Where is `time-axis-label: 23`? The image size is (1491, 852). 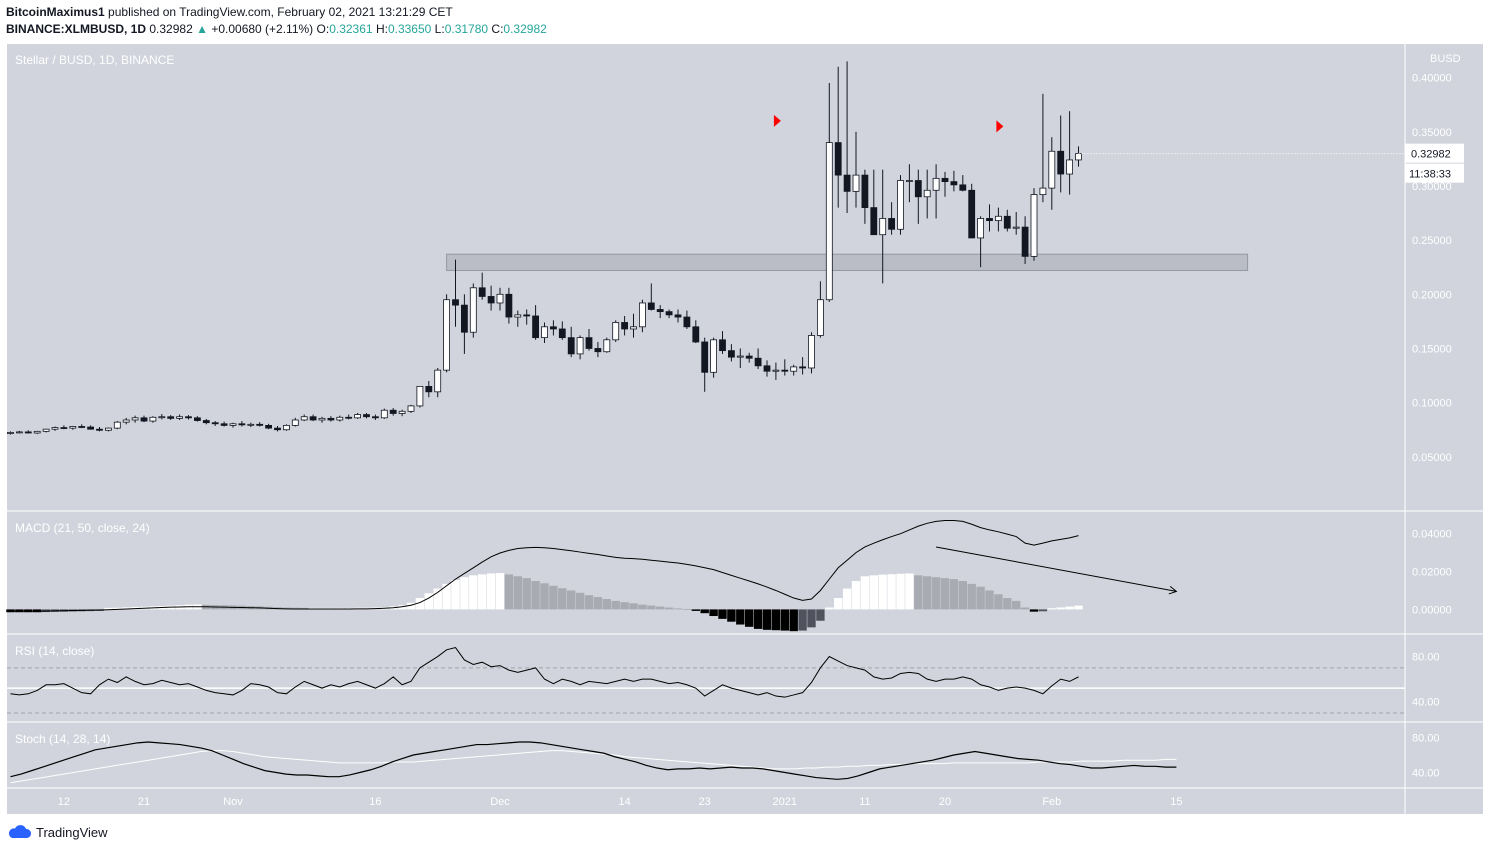 time-axis-label: 23 is located at coordinates (705, 802).